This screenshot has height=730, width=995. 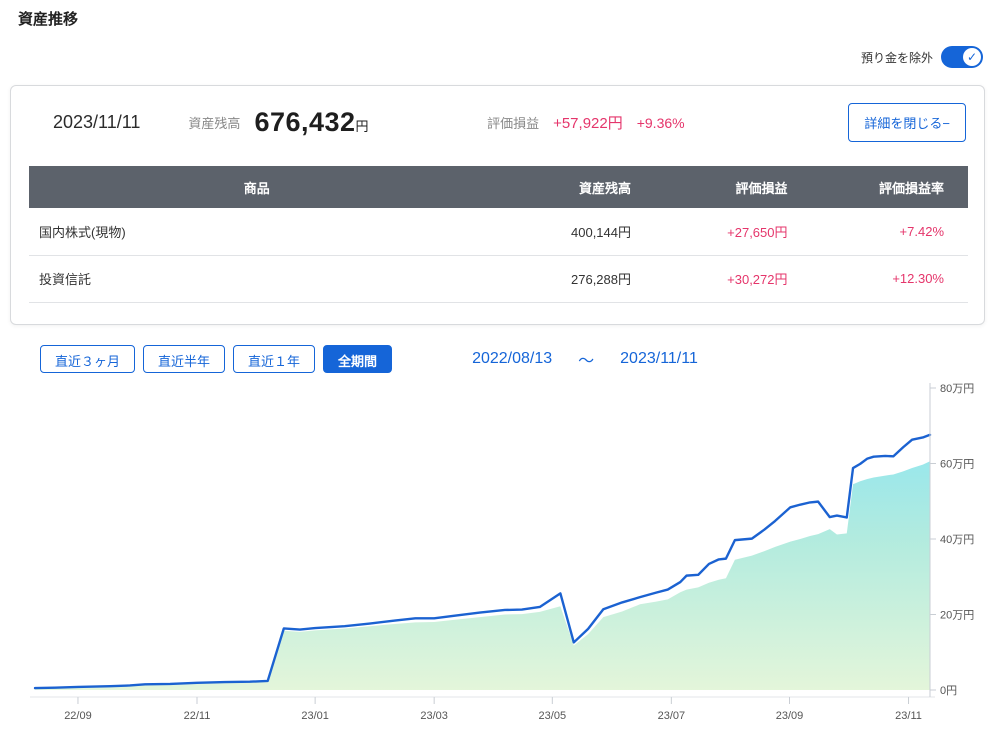 I want to click on close-detail-button: 詳細を閉じる−, so click(x=907, y=122).